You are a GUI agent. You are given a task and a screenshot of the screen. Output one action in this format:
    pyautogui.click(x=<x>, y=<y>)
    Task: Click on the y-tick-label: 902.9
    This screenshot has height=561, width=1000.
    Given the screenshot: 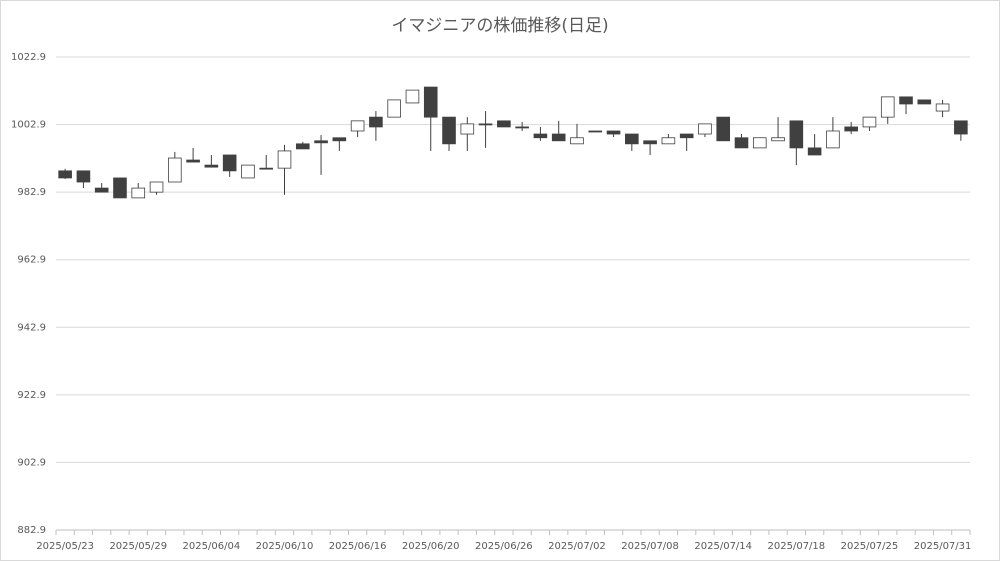 What is the action you would take?
    pyautogui.click(x=31, y=462)
    